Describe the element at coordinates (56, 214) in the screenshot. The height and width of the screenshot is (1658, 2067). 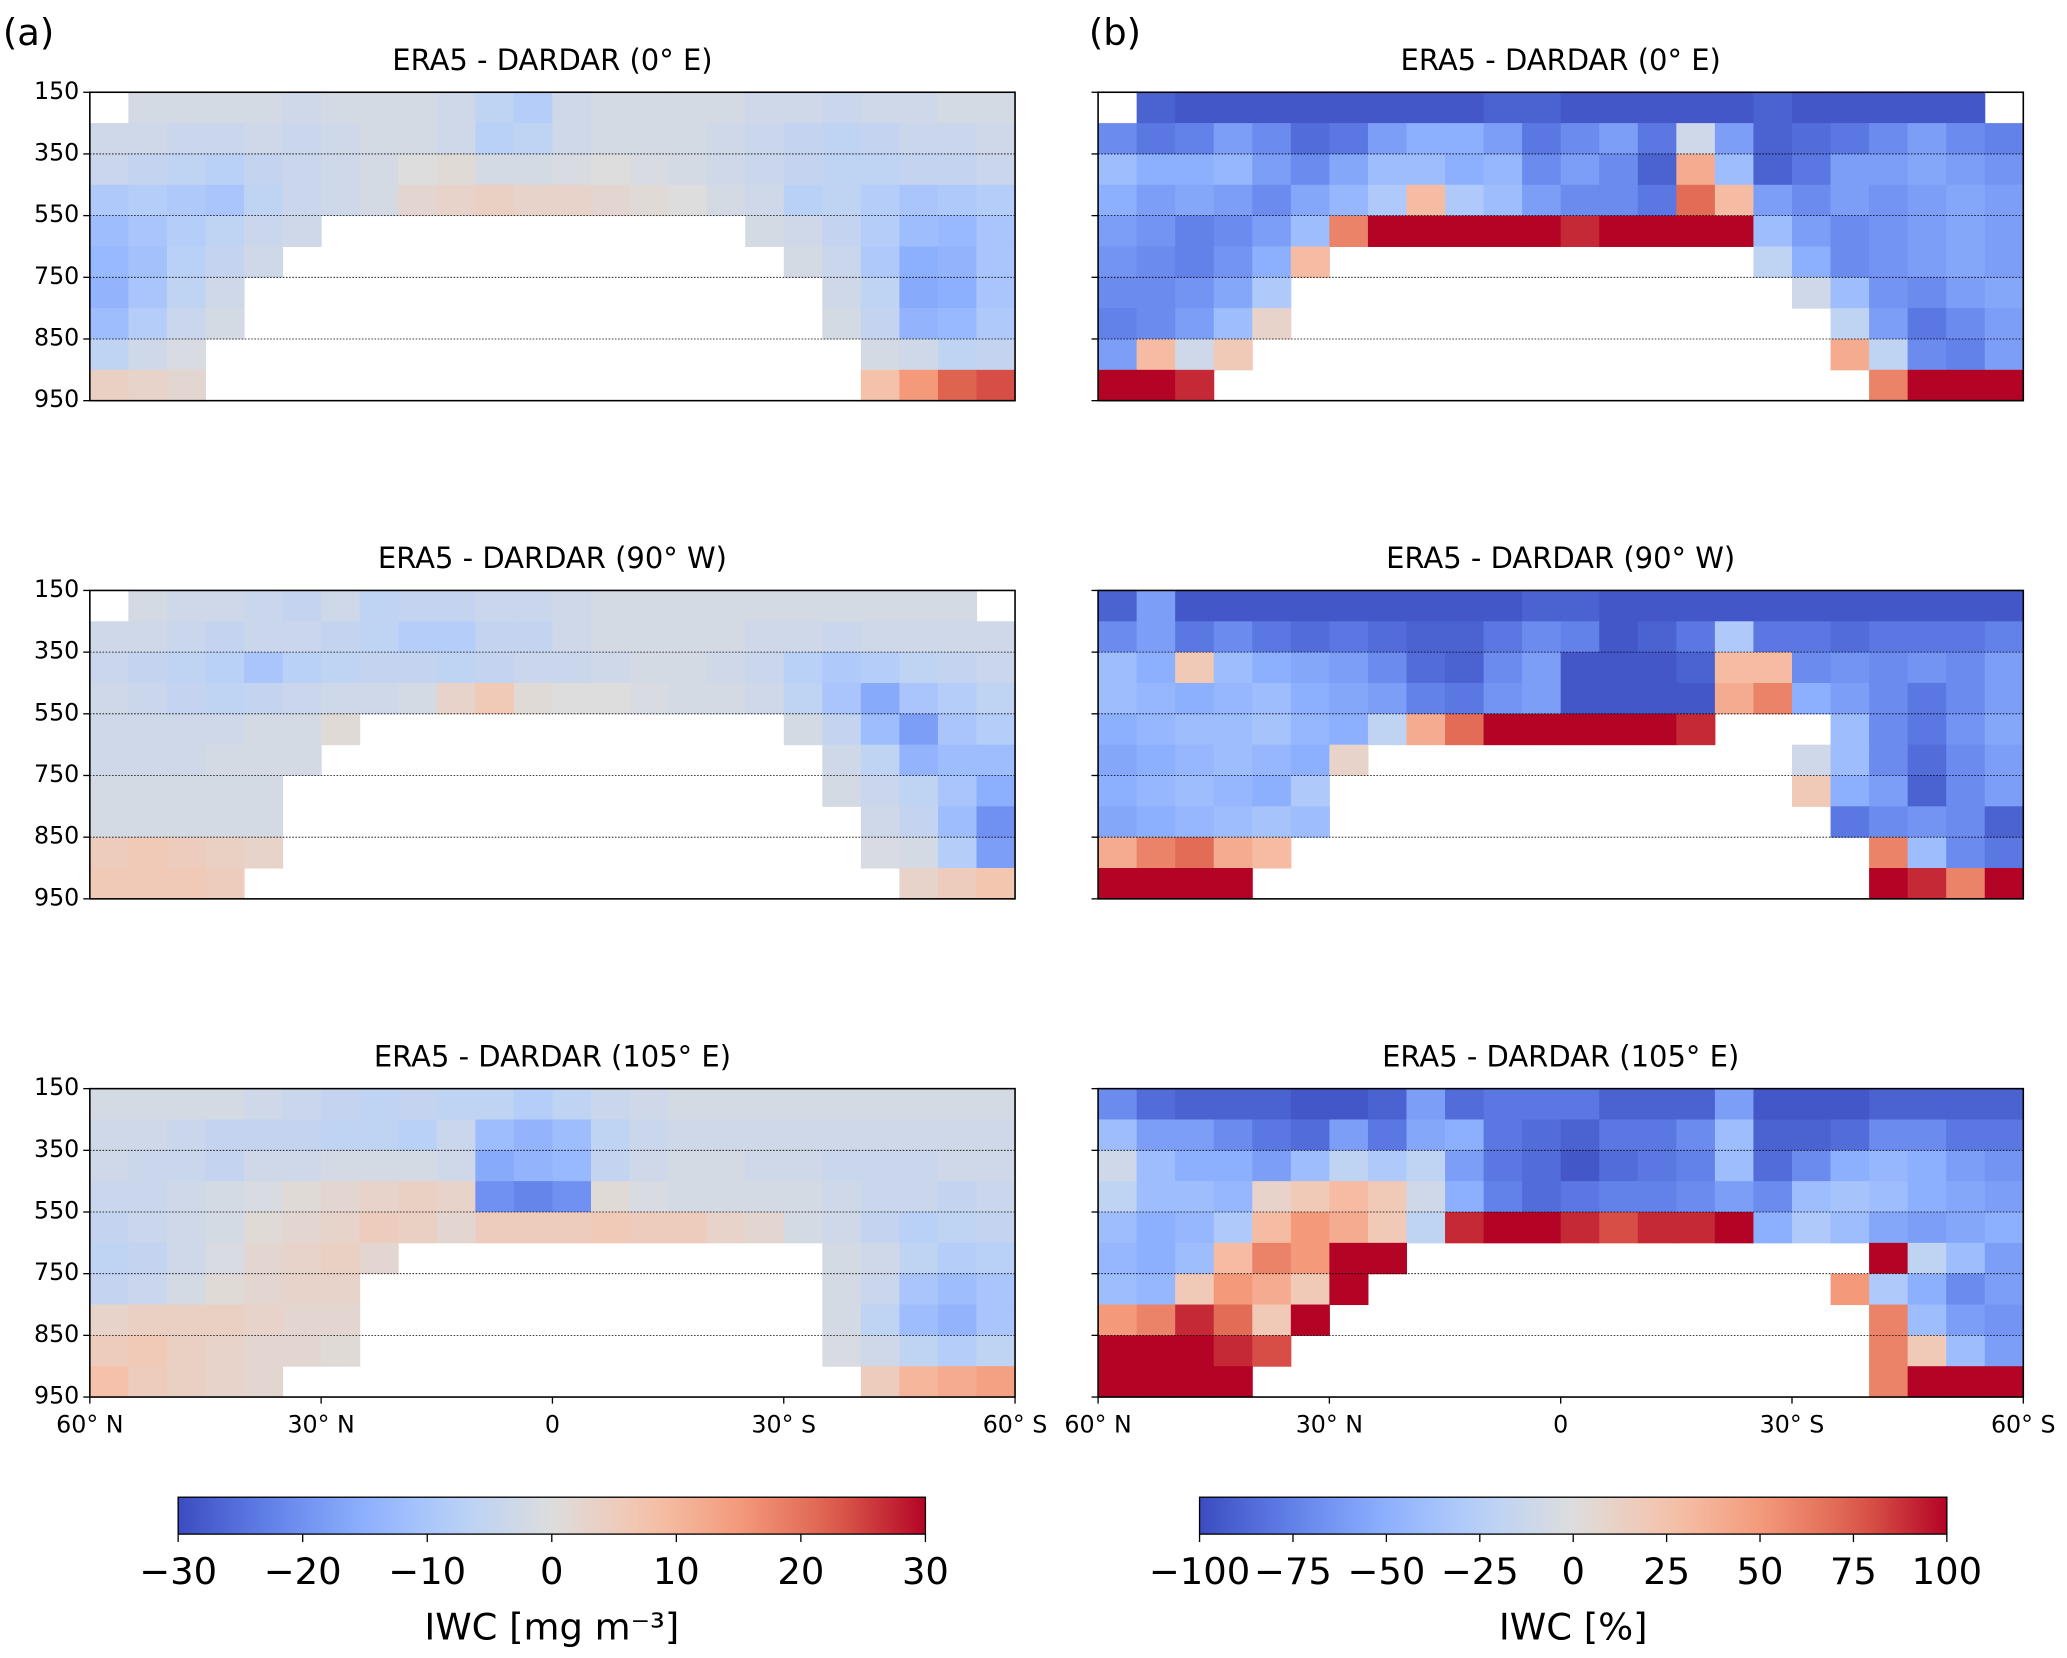
I see `y-tick-label: 550` at that location.